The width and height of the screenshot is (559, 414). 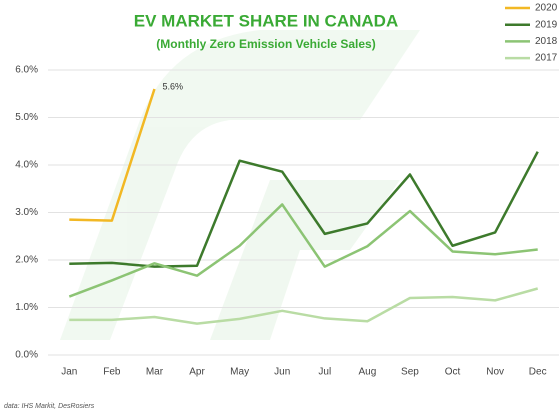 I want to click on chart-subtitle: (Monthly Zero Emission Vehicle Sales), so click(x=265, y=44).